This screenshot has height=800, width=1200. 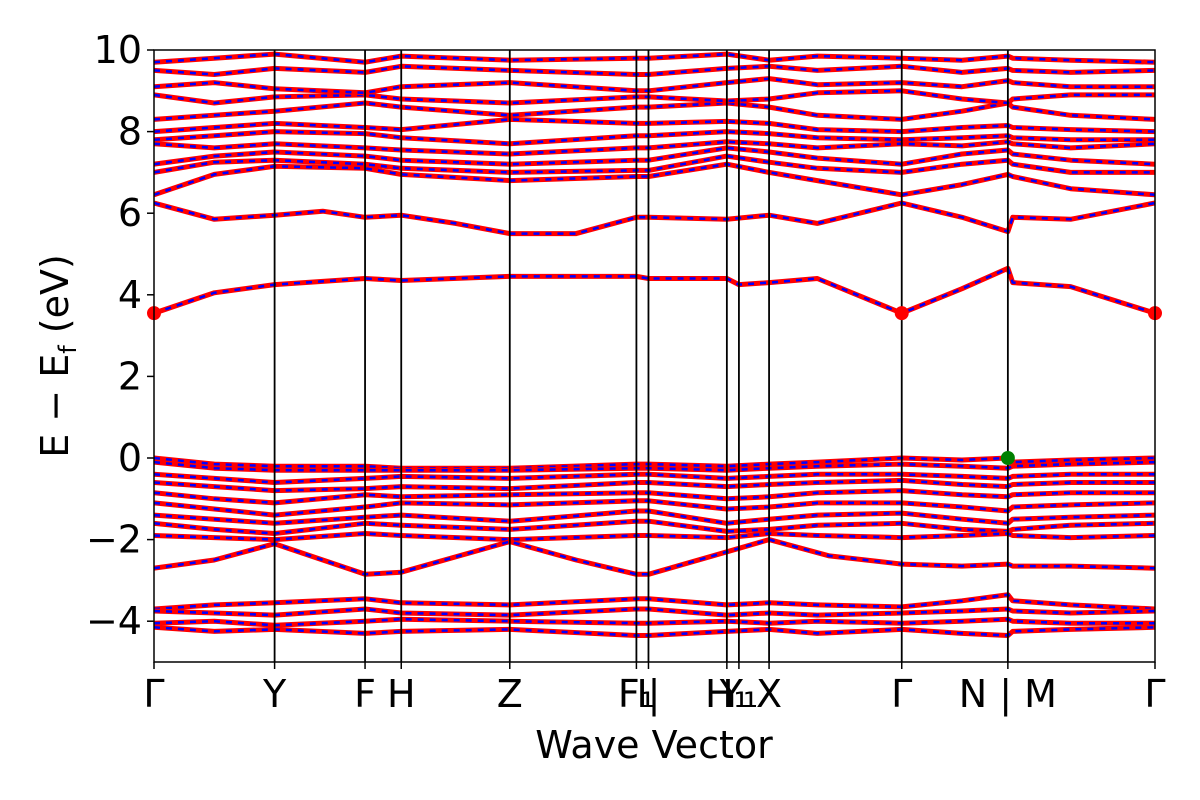 What do you see at coordinates (648, 694) in the screenshot?
I see `x-tick-label: I|` at bounding box center [648, 694].